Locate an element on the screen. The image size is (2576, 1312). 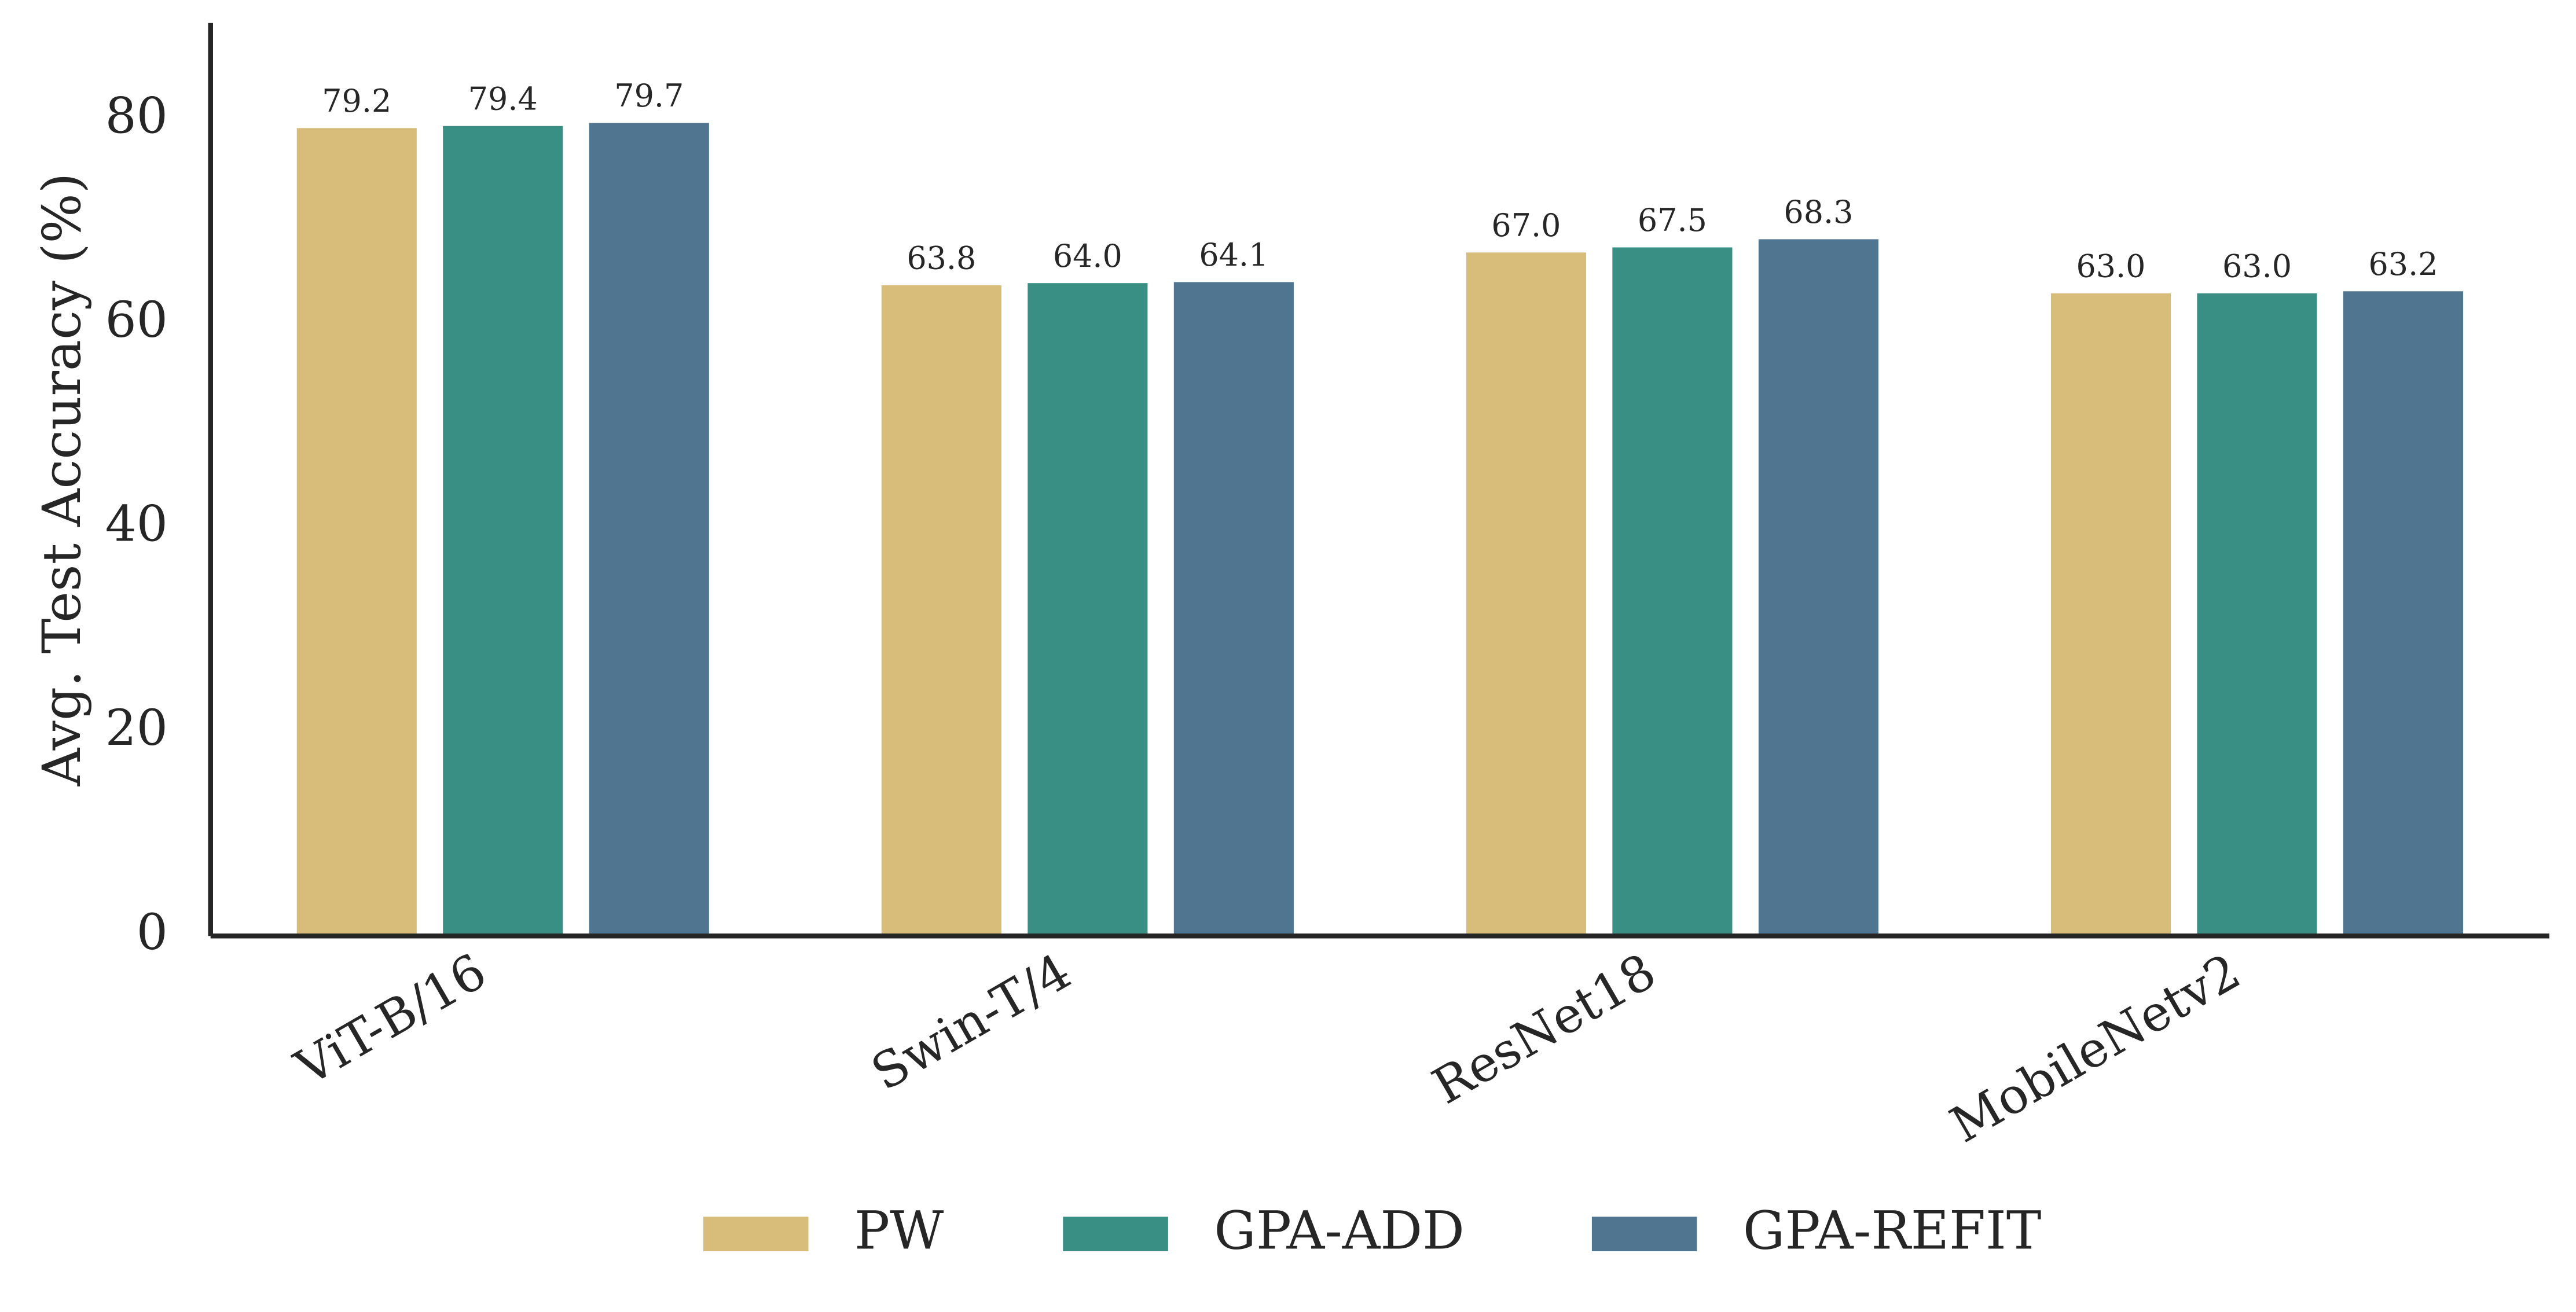
legend-label: GPA-ADD is located at coordinates (1339, 1231).